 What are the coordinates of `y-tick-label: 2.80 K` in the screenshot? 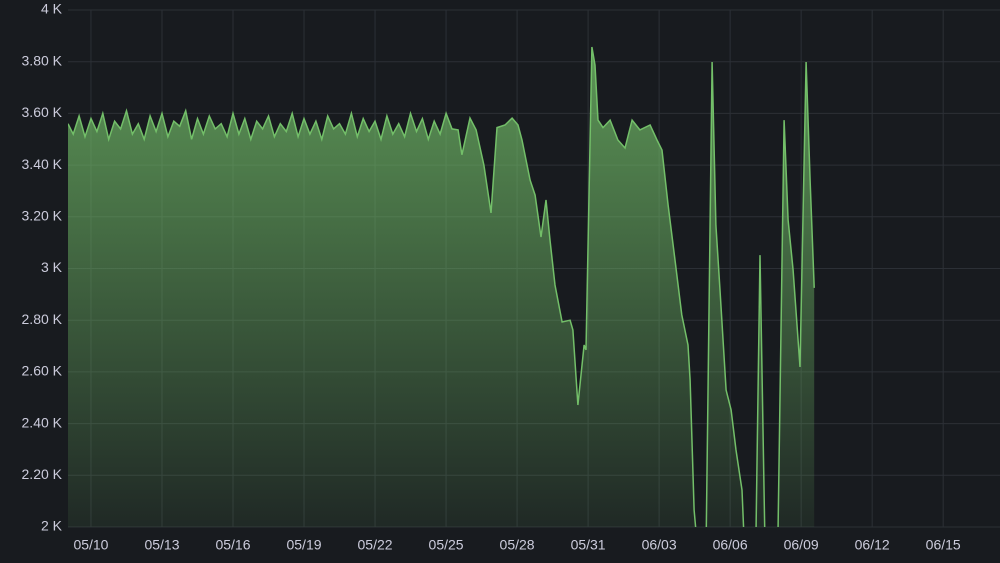 It's located at (42, 319).